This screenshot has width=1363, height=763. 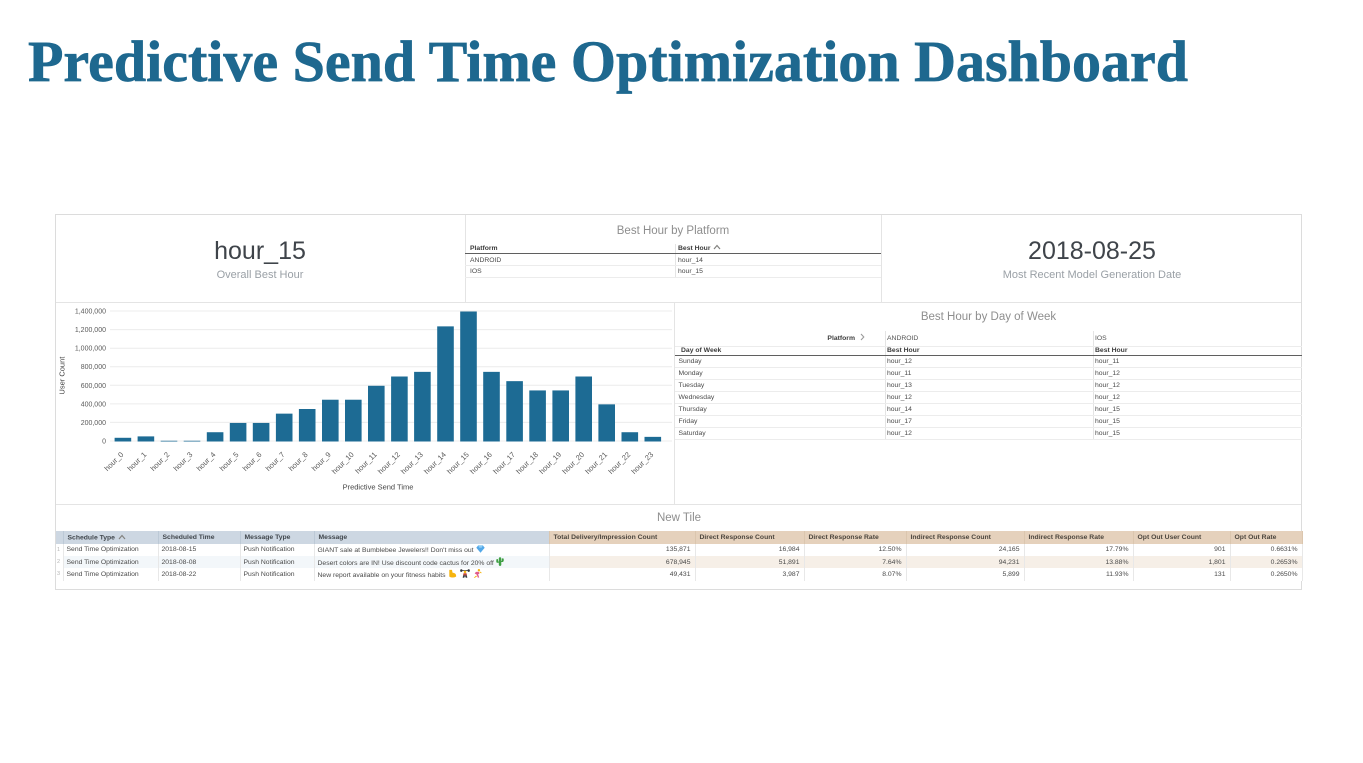 What do you see at coordinates (90, 349) in the screenshot?
I see `svg-text: 1,000,000` at bounding box center [90, 349].